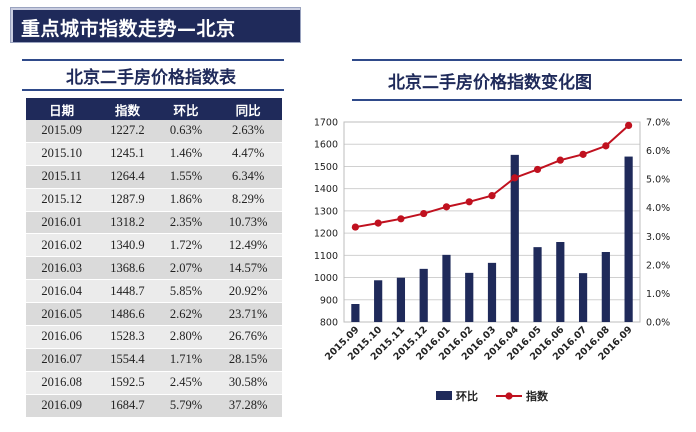 The height and width of the screenshot is (432, 696). I want to click on chart-title-bottom-rule, so click(517, 100).